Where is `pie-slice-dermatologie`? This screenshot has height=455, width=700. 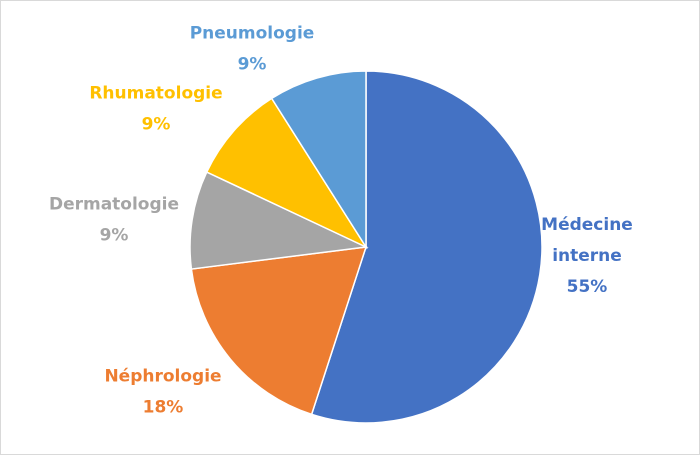
pie-slice-dermatologie is located at coordinates (279, 220).